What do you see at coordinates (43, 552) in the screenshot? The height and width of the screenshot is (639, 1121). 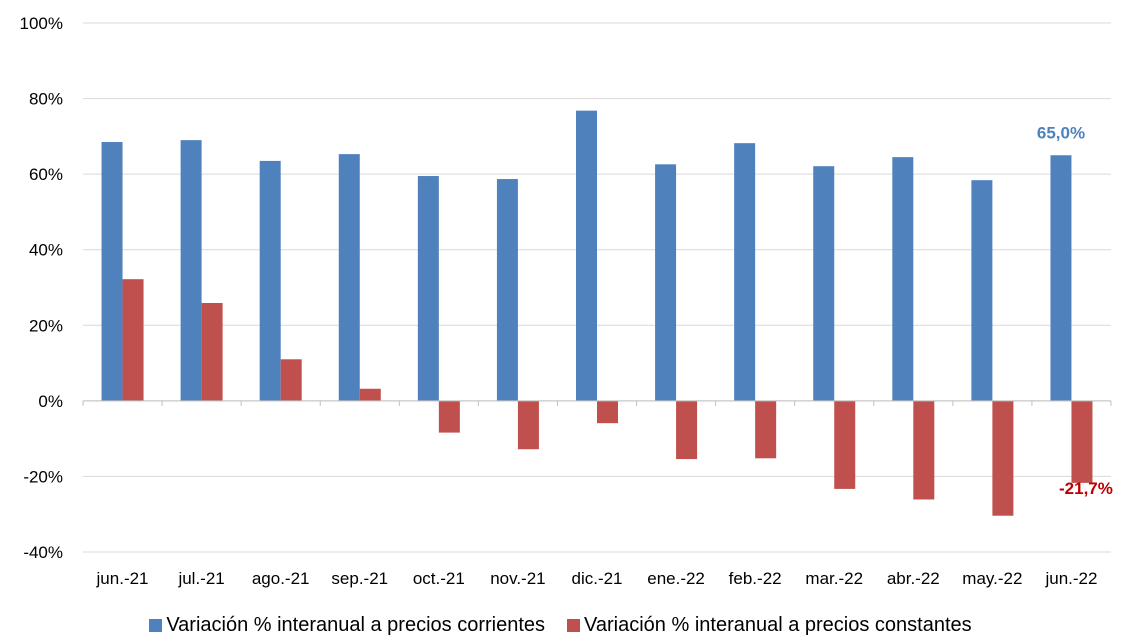 I see `y-tick-label: -40%` at bounding box center [43, 552].